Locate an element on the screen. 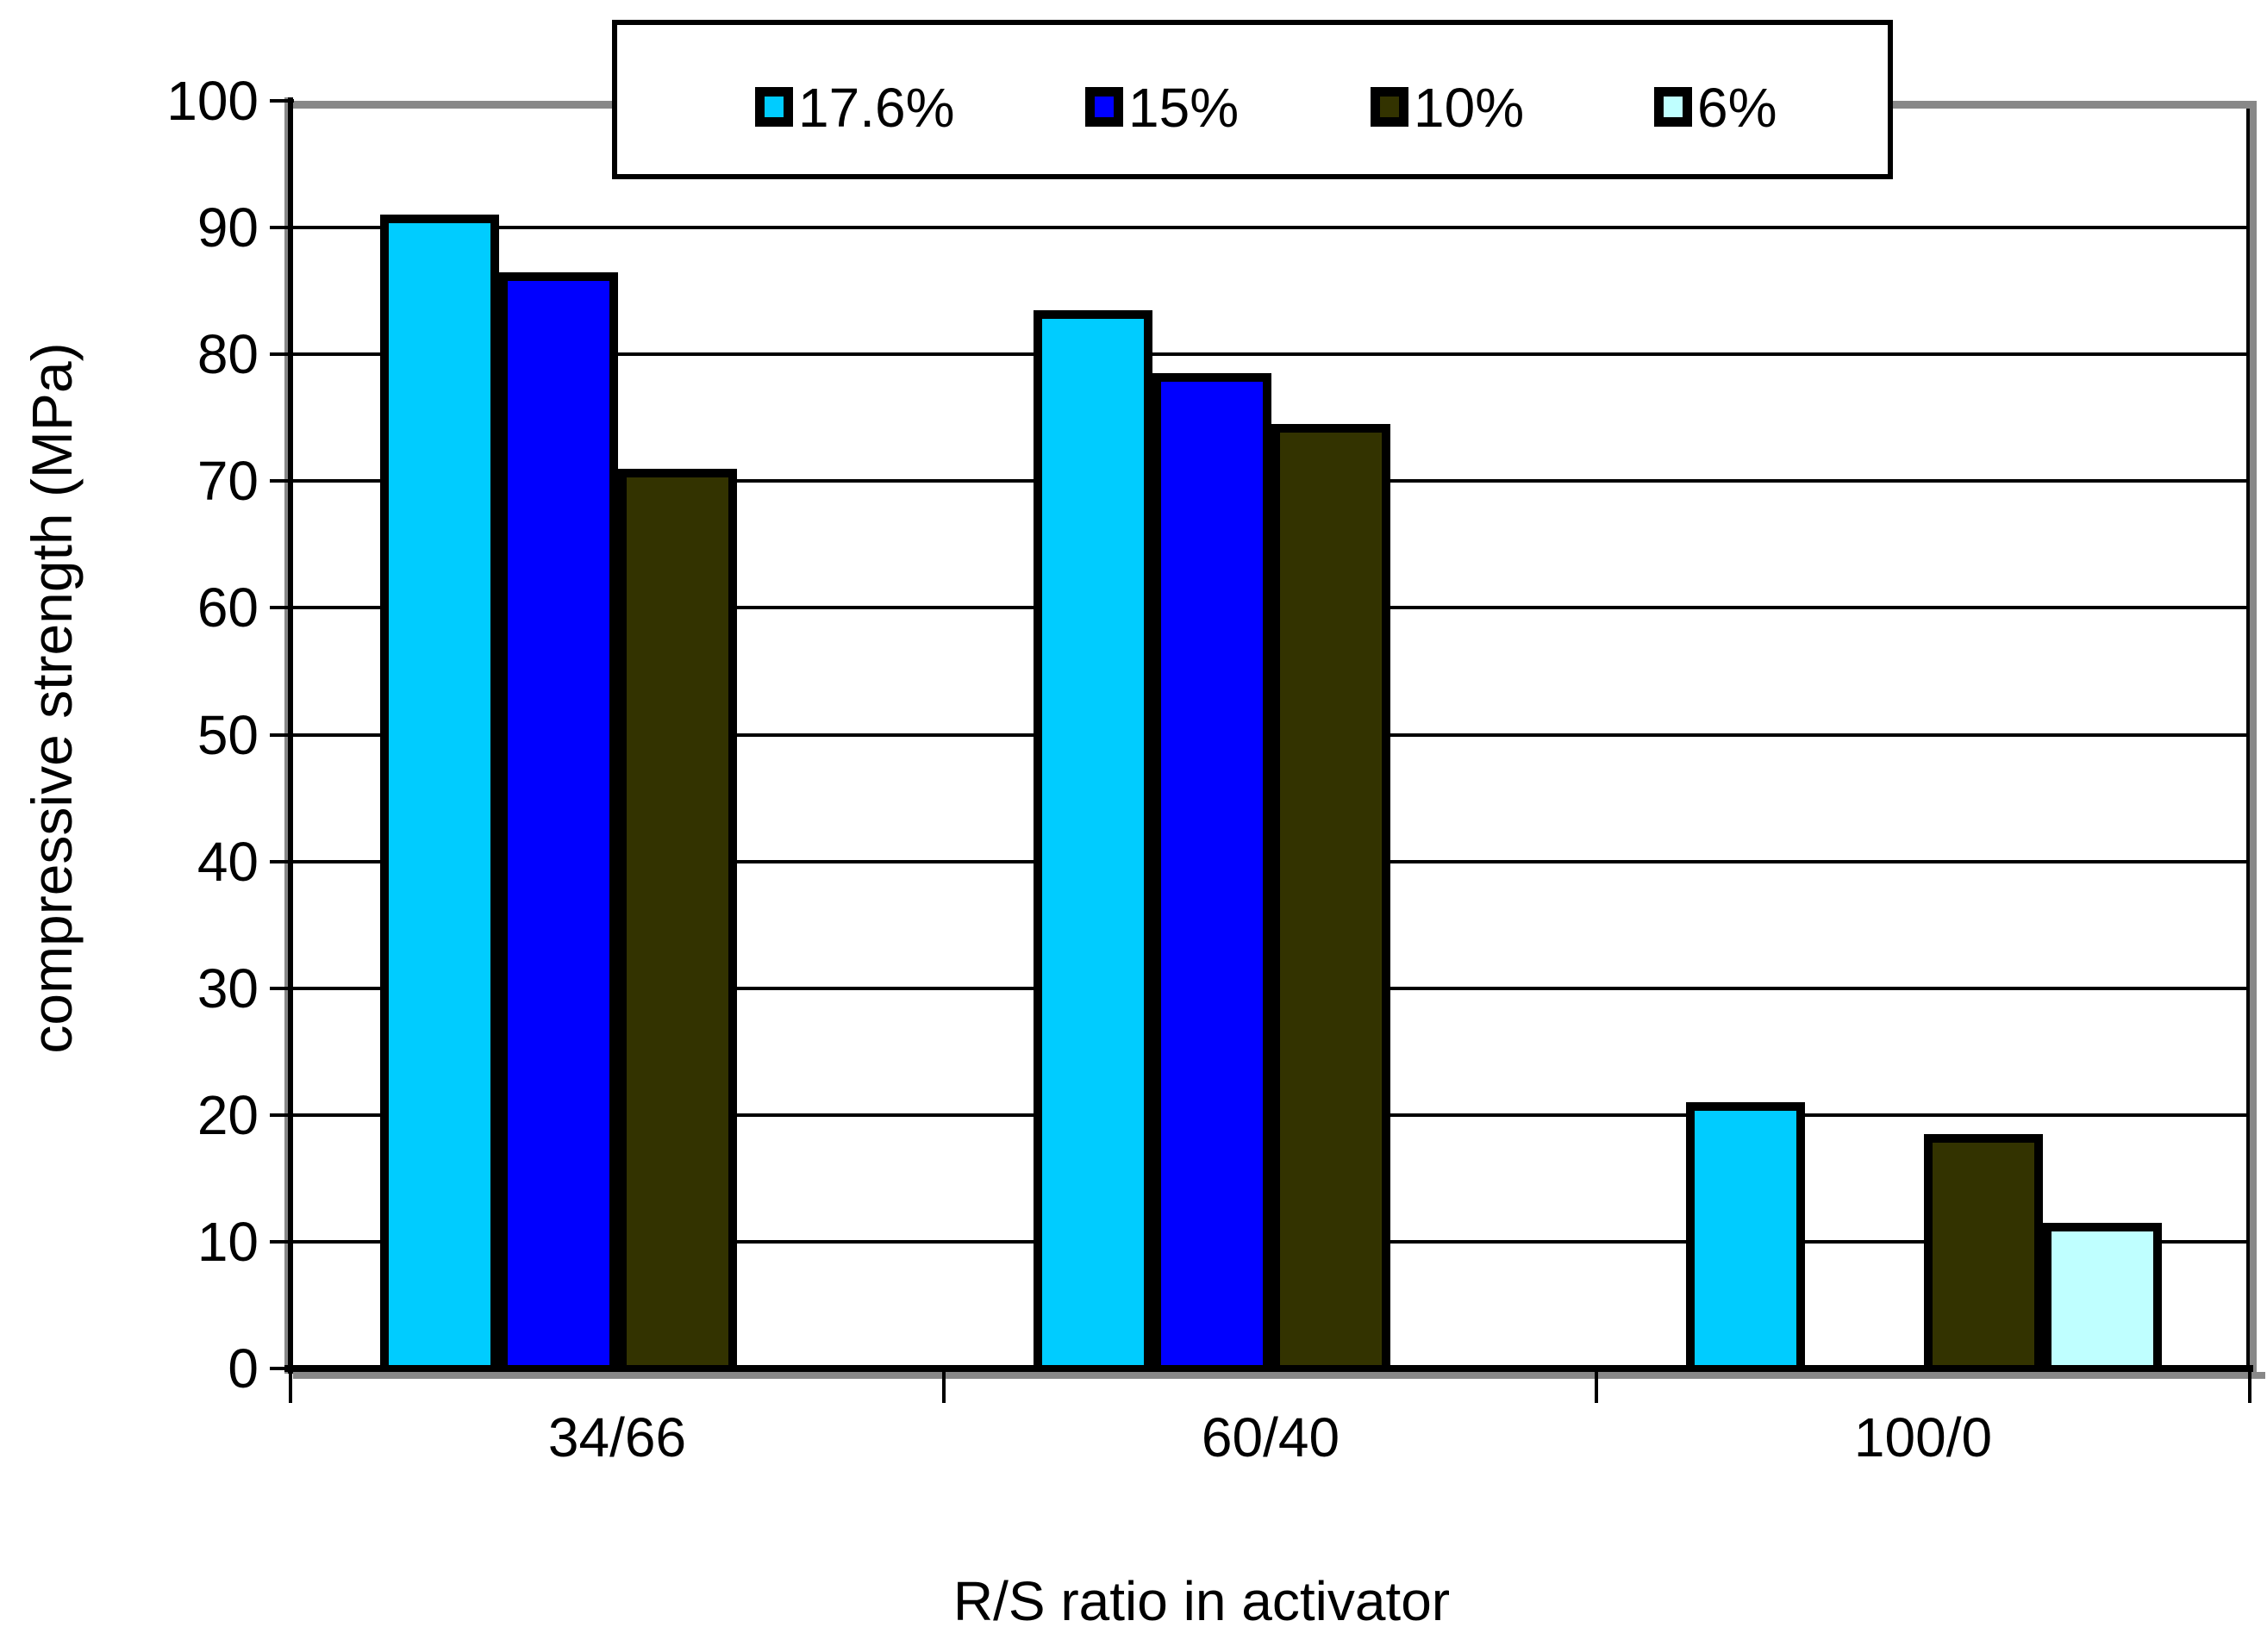 The height and width of the screenshot is (1652, 2267). x-axis-shadow is located at coordinates (1279, 1375).